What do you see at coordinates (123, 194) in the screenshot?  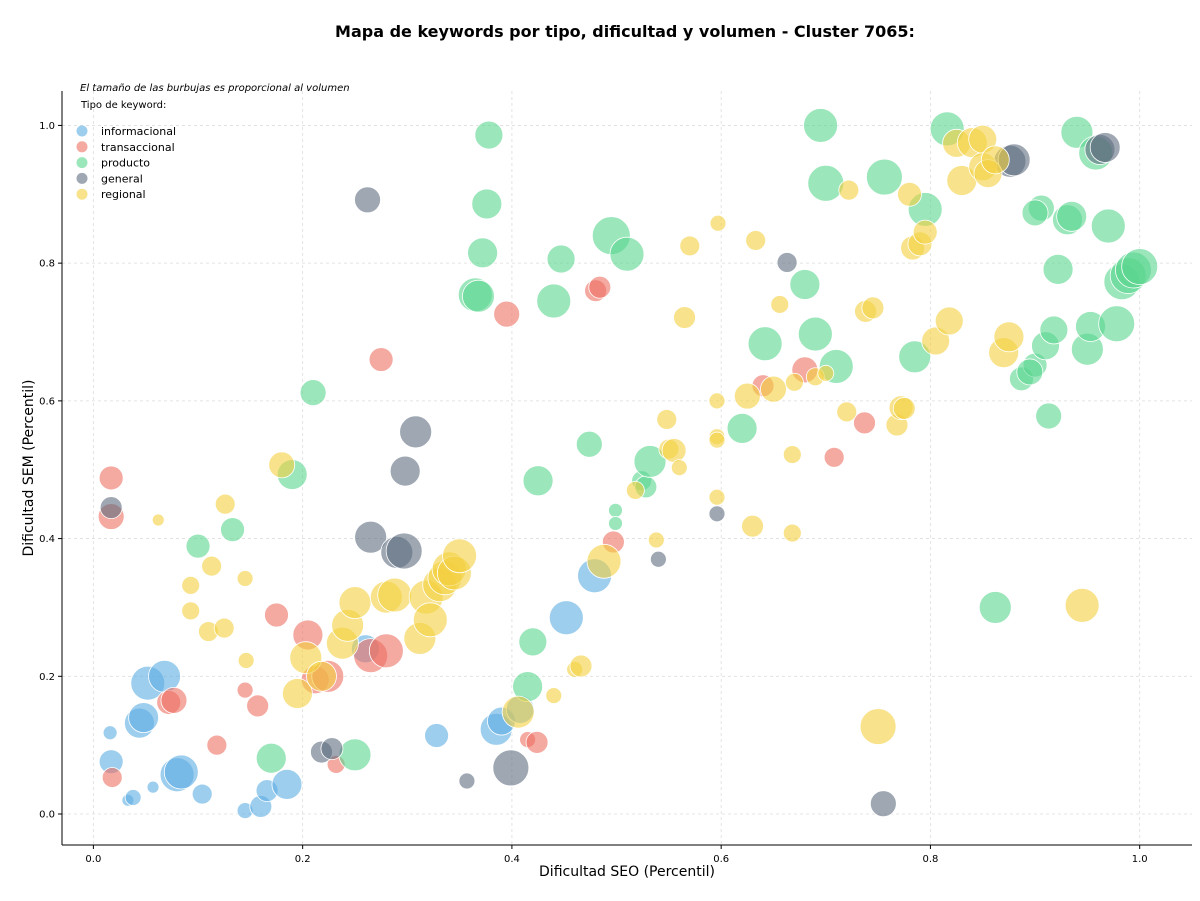 I see `legend-label: regional` at bounding box center [123, 194].